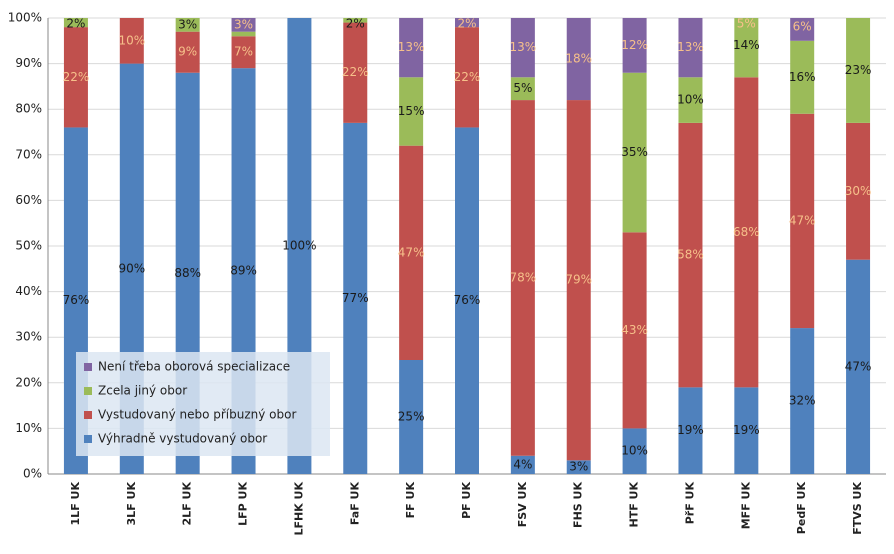 This screenshot has width=894, height=554. Describe the element at coordinates (578, 505) in the screenshot. I see `x-tick-label: FHS UK` at that location.